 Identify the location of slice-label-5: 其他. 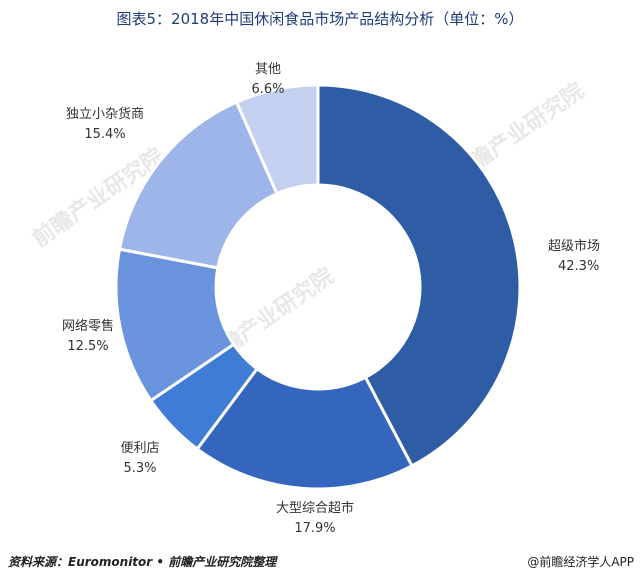
(268, 69).